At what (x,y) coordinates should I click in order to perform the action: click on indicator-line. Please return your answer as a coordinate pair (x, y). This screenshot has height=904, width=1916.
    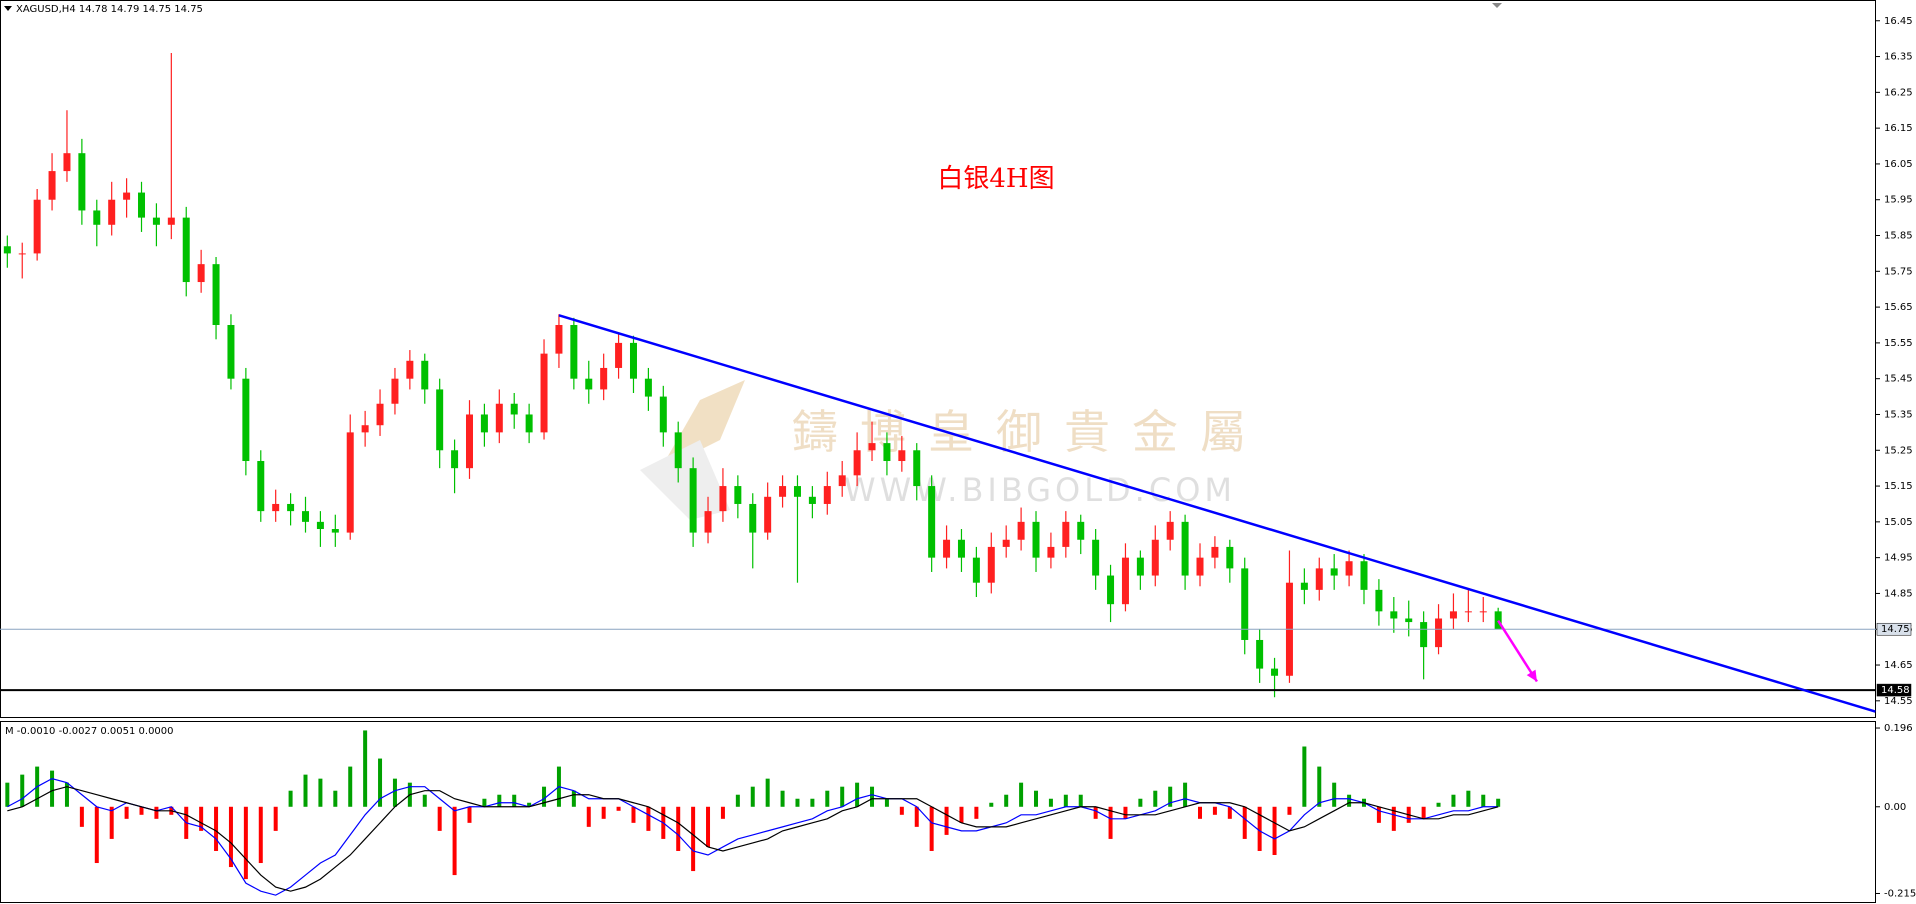
    Looking at the image, I should click on (753, 837).